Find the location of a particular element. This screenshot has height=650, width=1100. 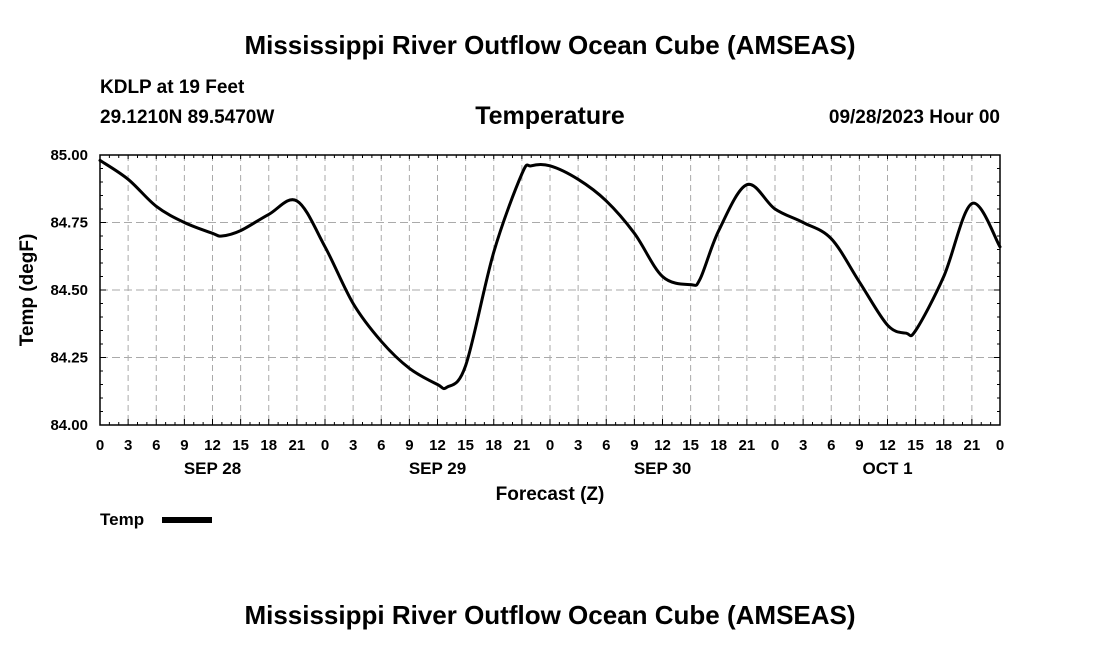

station-coords: 29.1210N 89.5470W is located at coordinates (187, 117).